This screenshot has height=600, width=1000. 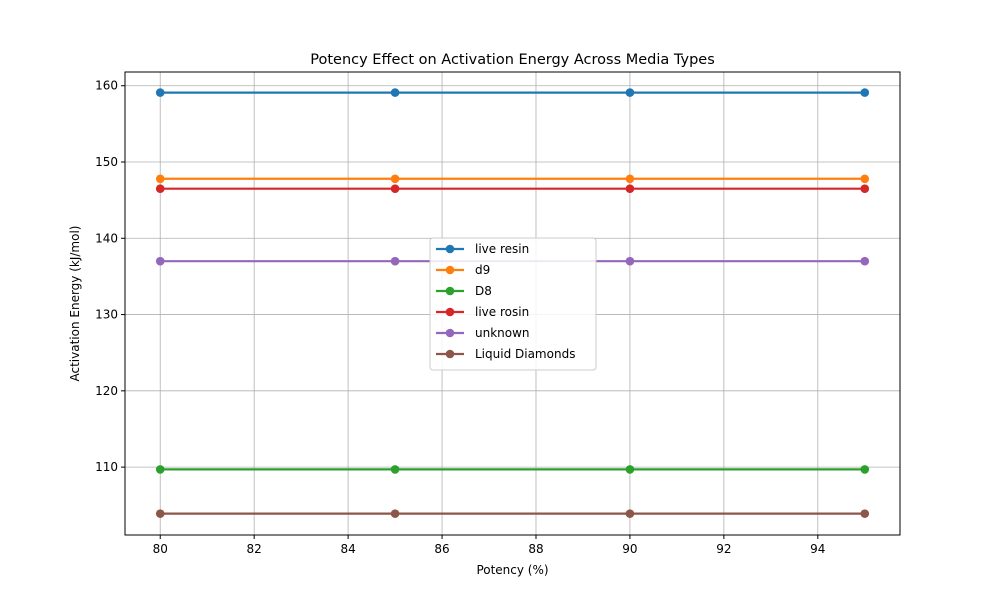 I want to click on y-tick-label: 110, so click(x=106, y=467).